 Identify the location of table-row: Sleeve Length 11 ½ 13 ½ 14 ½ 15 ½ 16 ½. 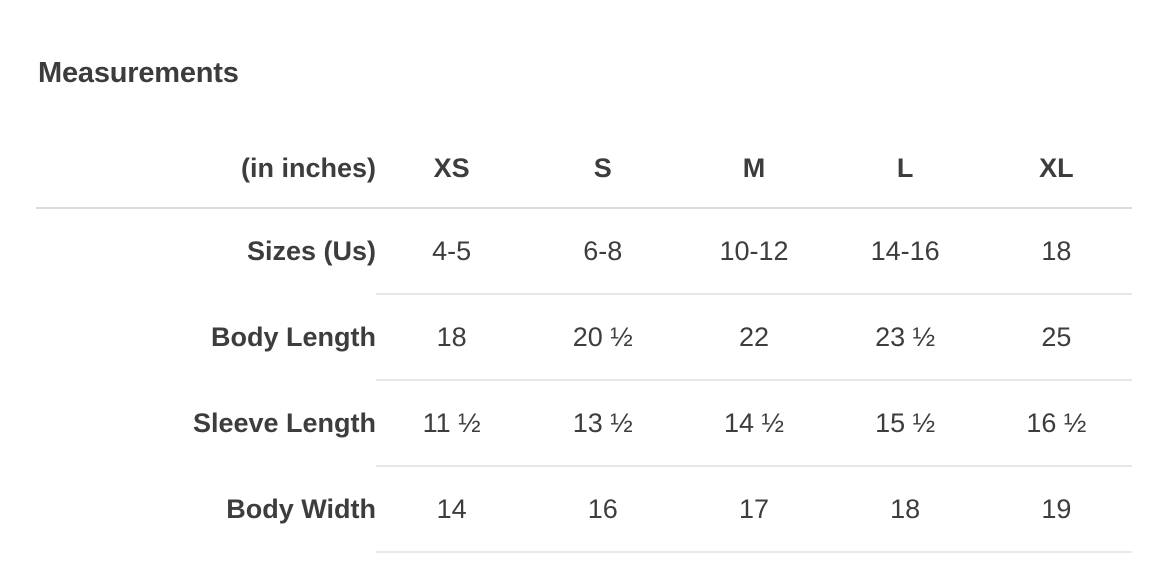
(584, 423).